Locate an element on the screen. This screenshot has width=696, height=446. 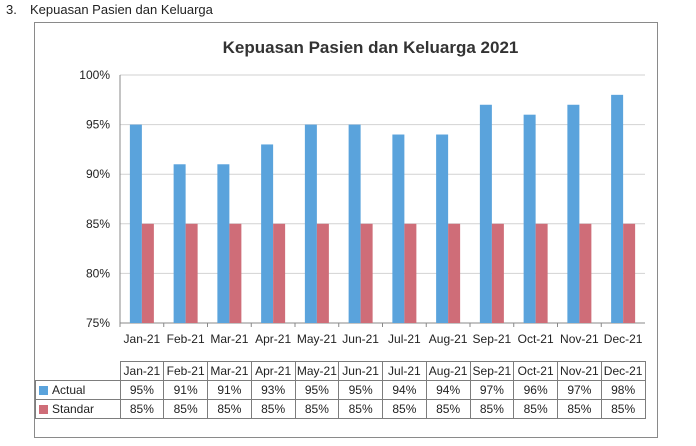
table-header-cell: May-21 is located at coordinates (317, 371).